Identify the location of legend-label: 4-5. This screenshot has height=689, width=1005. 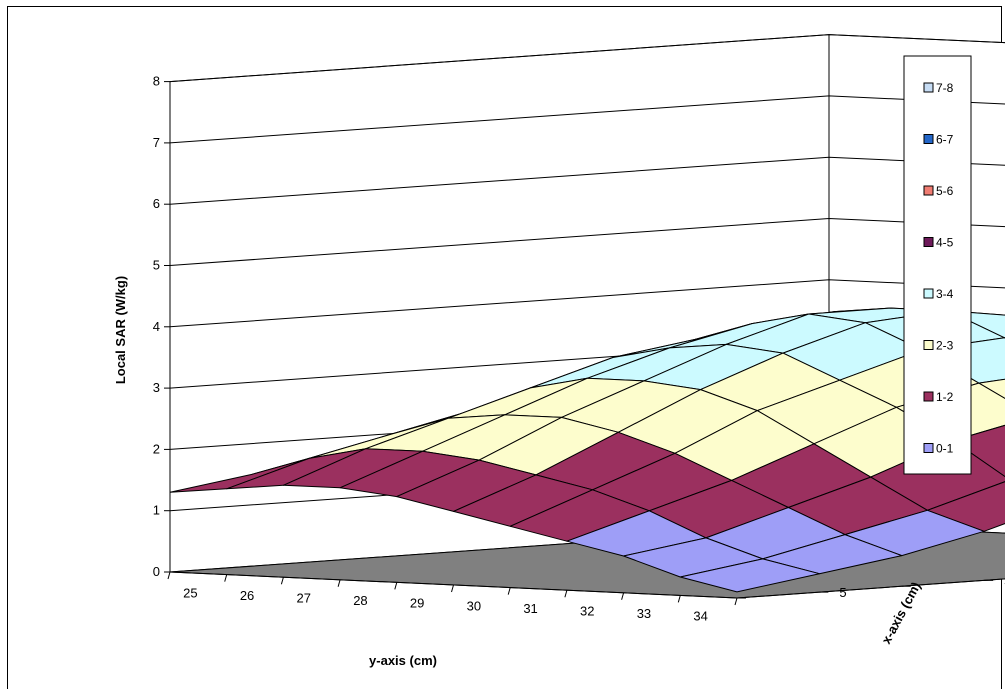
(945, 243).